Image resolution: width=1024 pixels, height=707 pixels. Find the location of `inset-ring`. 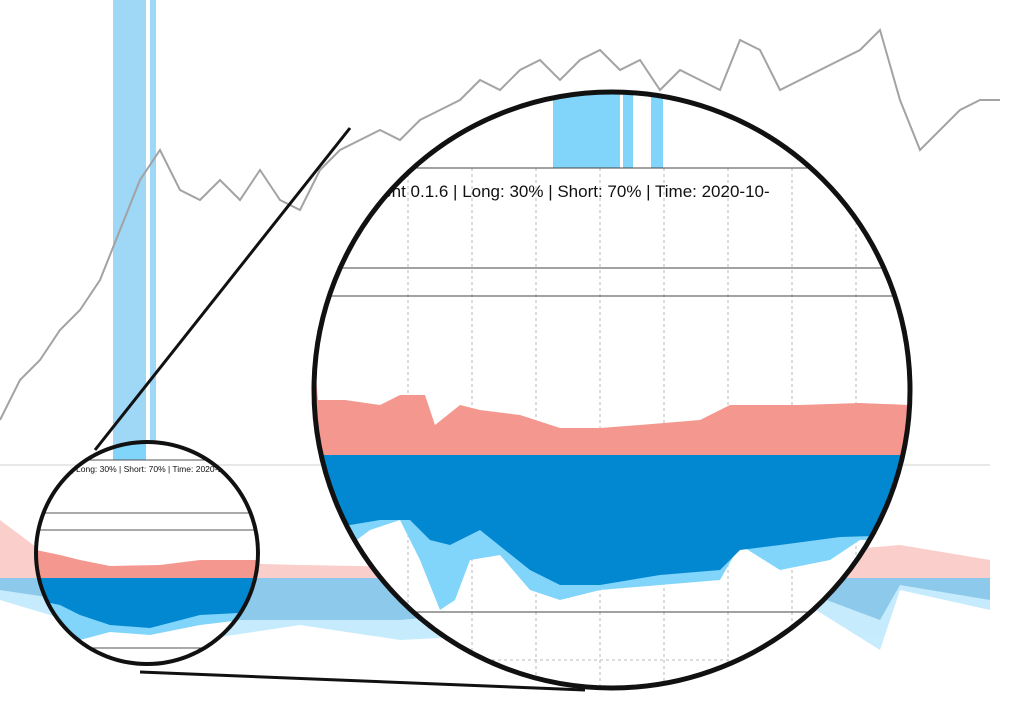

inset-ring is located at coordinates (147, 553).